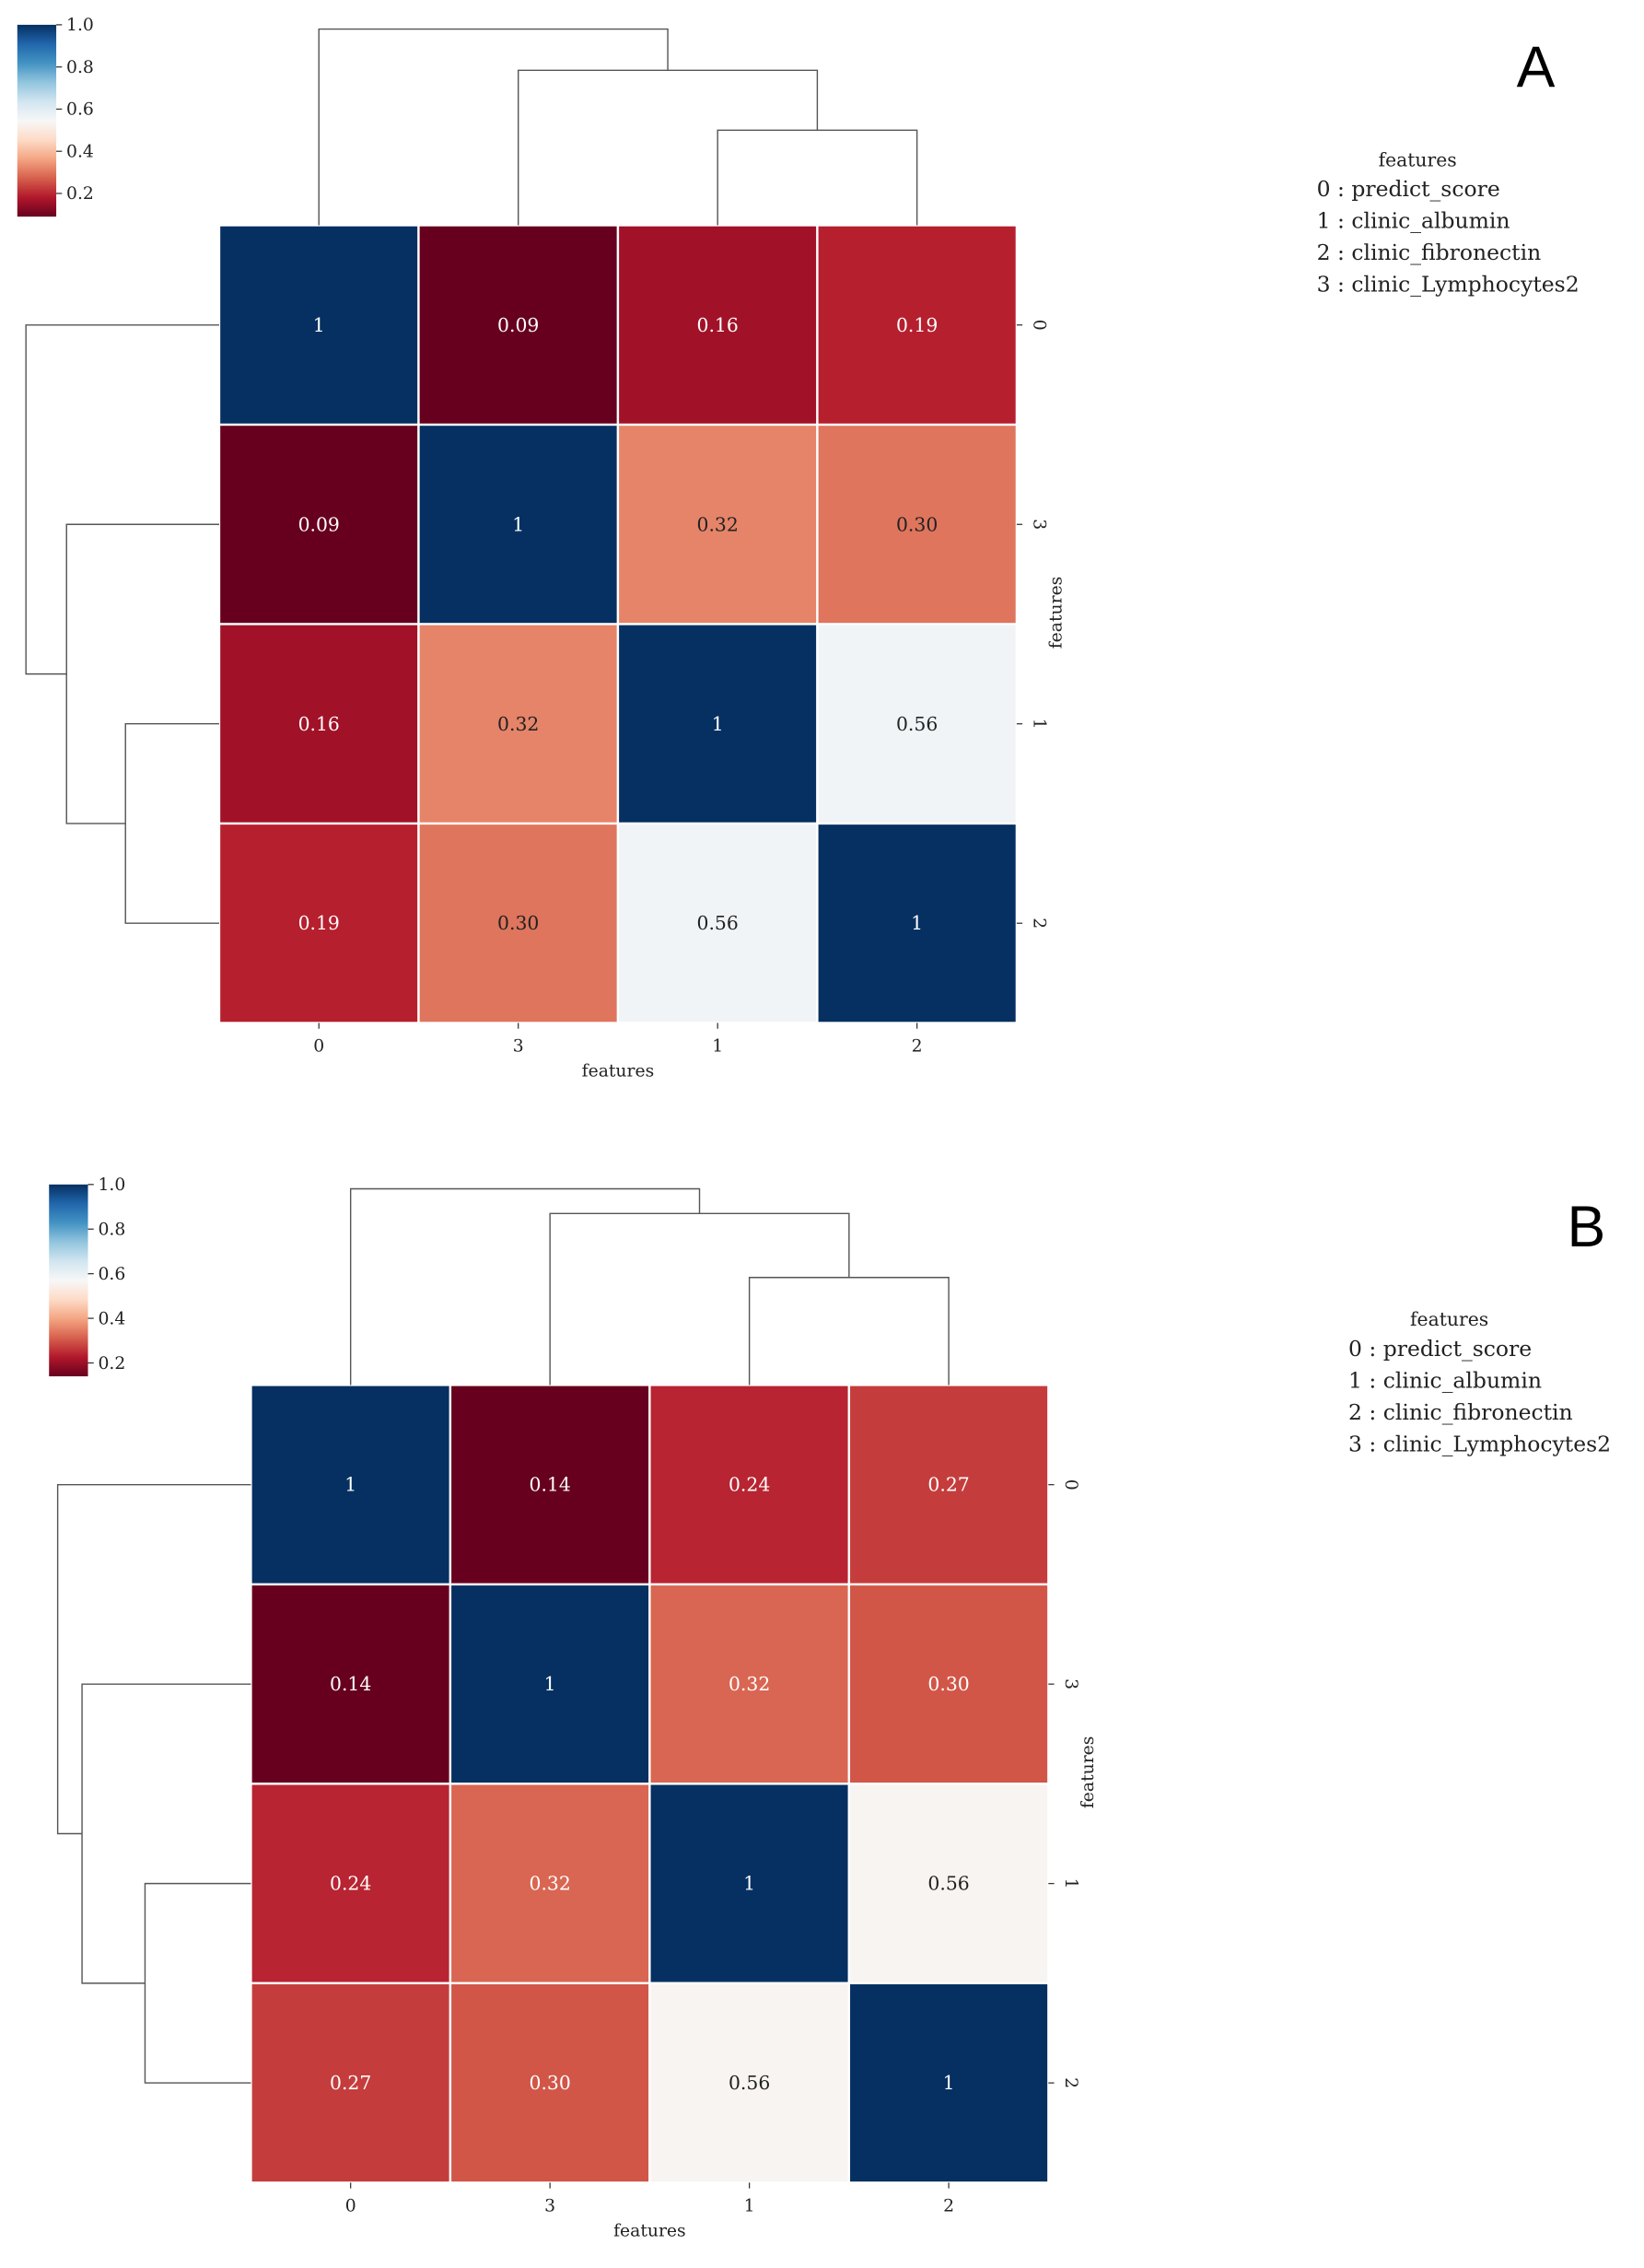 This screenshot has height=2268, width=1644. I want to click on y-tick-label: 3, so click(1039, 524).